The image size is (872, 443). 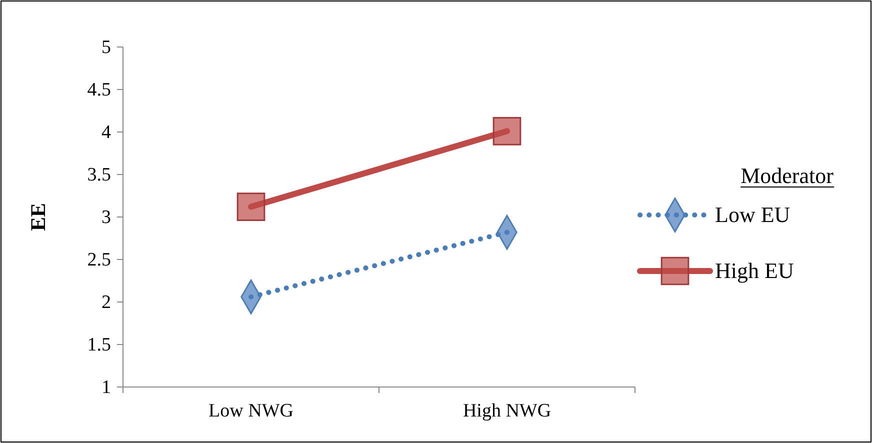 What do you see at coordinates (251, 411) in the screenshot?
I see `x-tick-label: Low NWG` at bounding box center [251, 411].